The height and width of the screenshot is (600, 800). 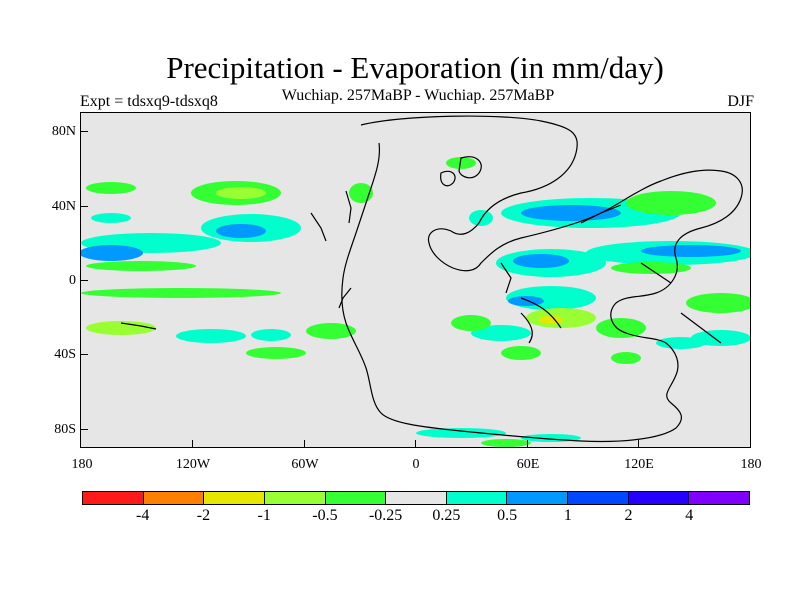 I want to click on colorbar, so click(x=416, y=498).